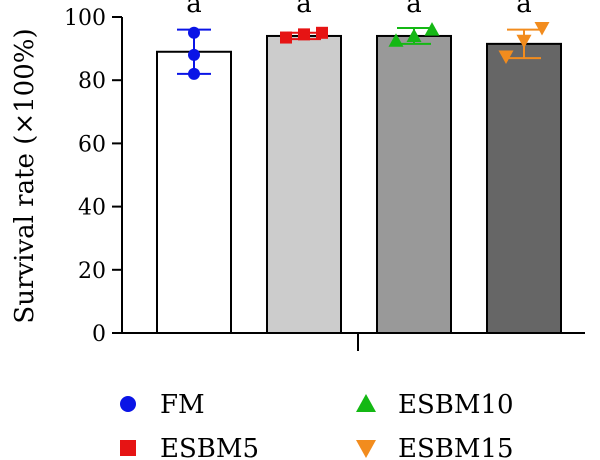 The image size is (600, 460). I want to click on bar-fm, so click(194, 192).